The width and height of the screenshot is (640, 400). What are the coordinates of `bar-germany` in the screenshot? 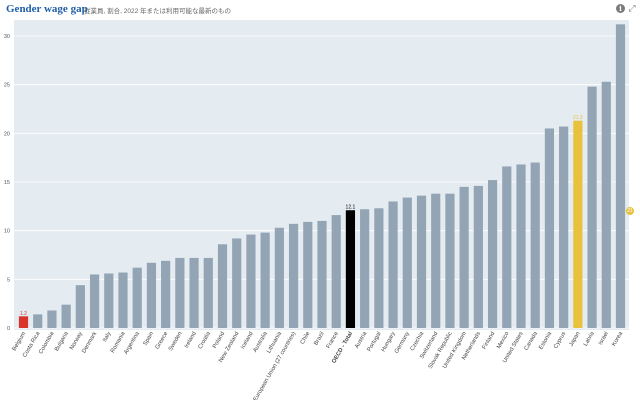 It's located at (407, 262).